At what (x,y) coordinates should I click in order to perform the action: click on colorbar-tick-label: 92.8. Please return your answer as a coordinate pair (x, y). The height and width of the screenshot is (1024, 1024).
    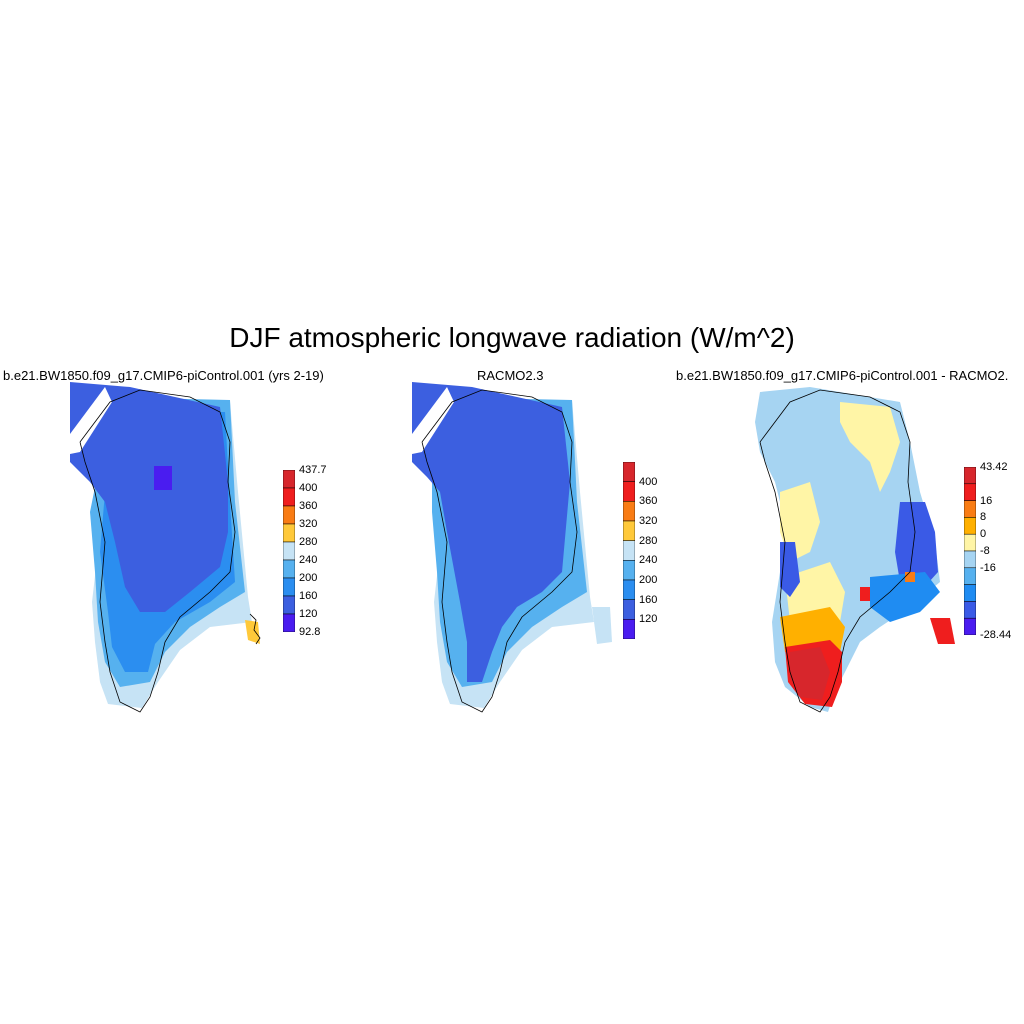
    Looking at the image, I should click on (310, 632).